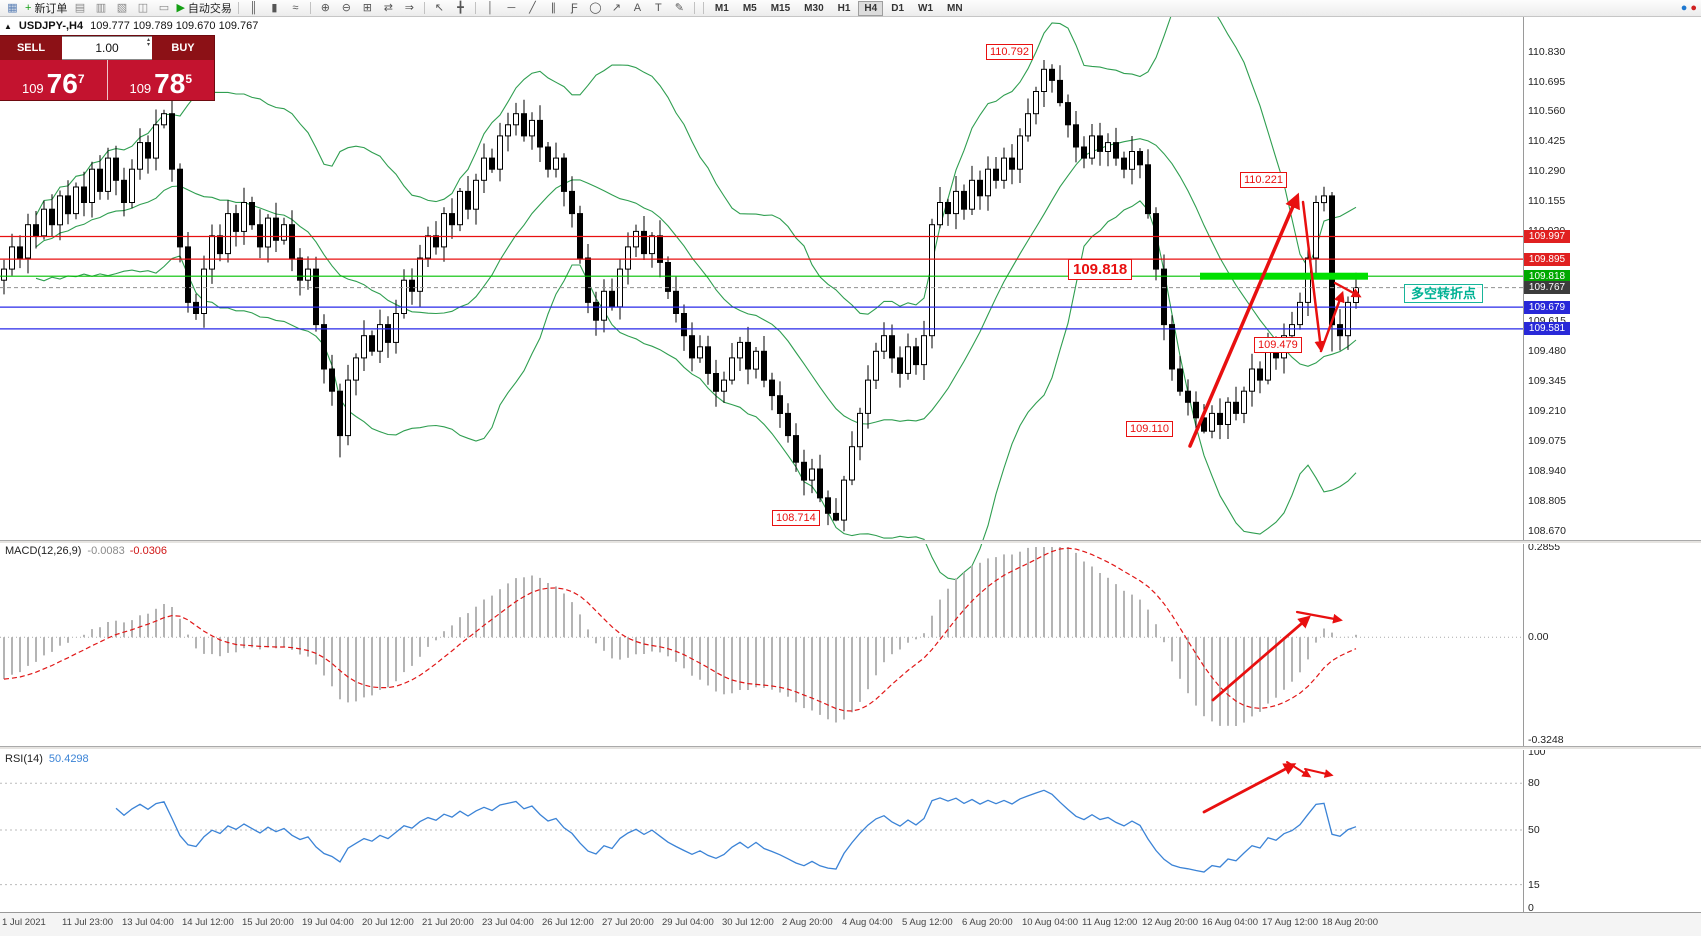  What do you see at coordinates (367, 8) in the screenshot?
I see `tile-windows-button: ⊞` at bounding box center [367, 8].